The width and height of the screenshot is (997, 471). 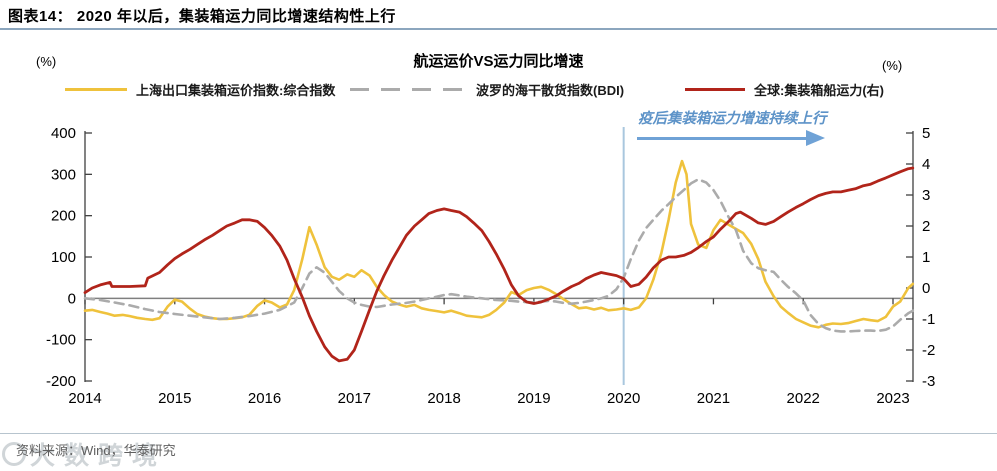 I want to click on svg-text: 2016, so click(x=264, y=398).